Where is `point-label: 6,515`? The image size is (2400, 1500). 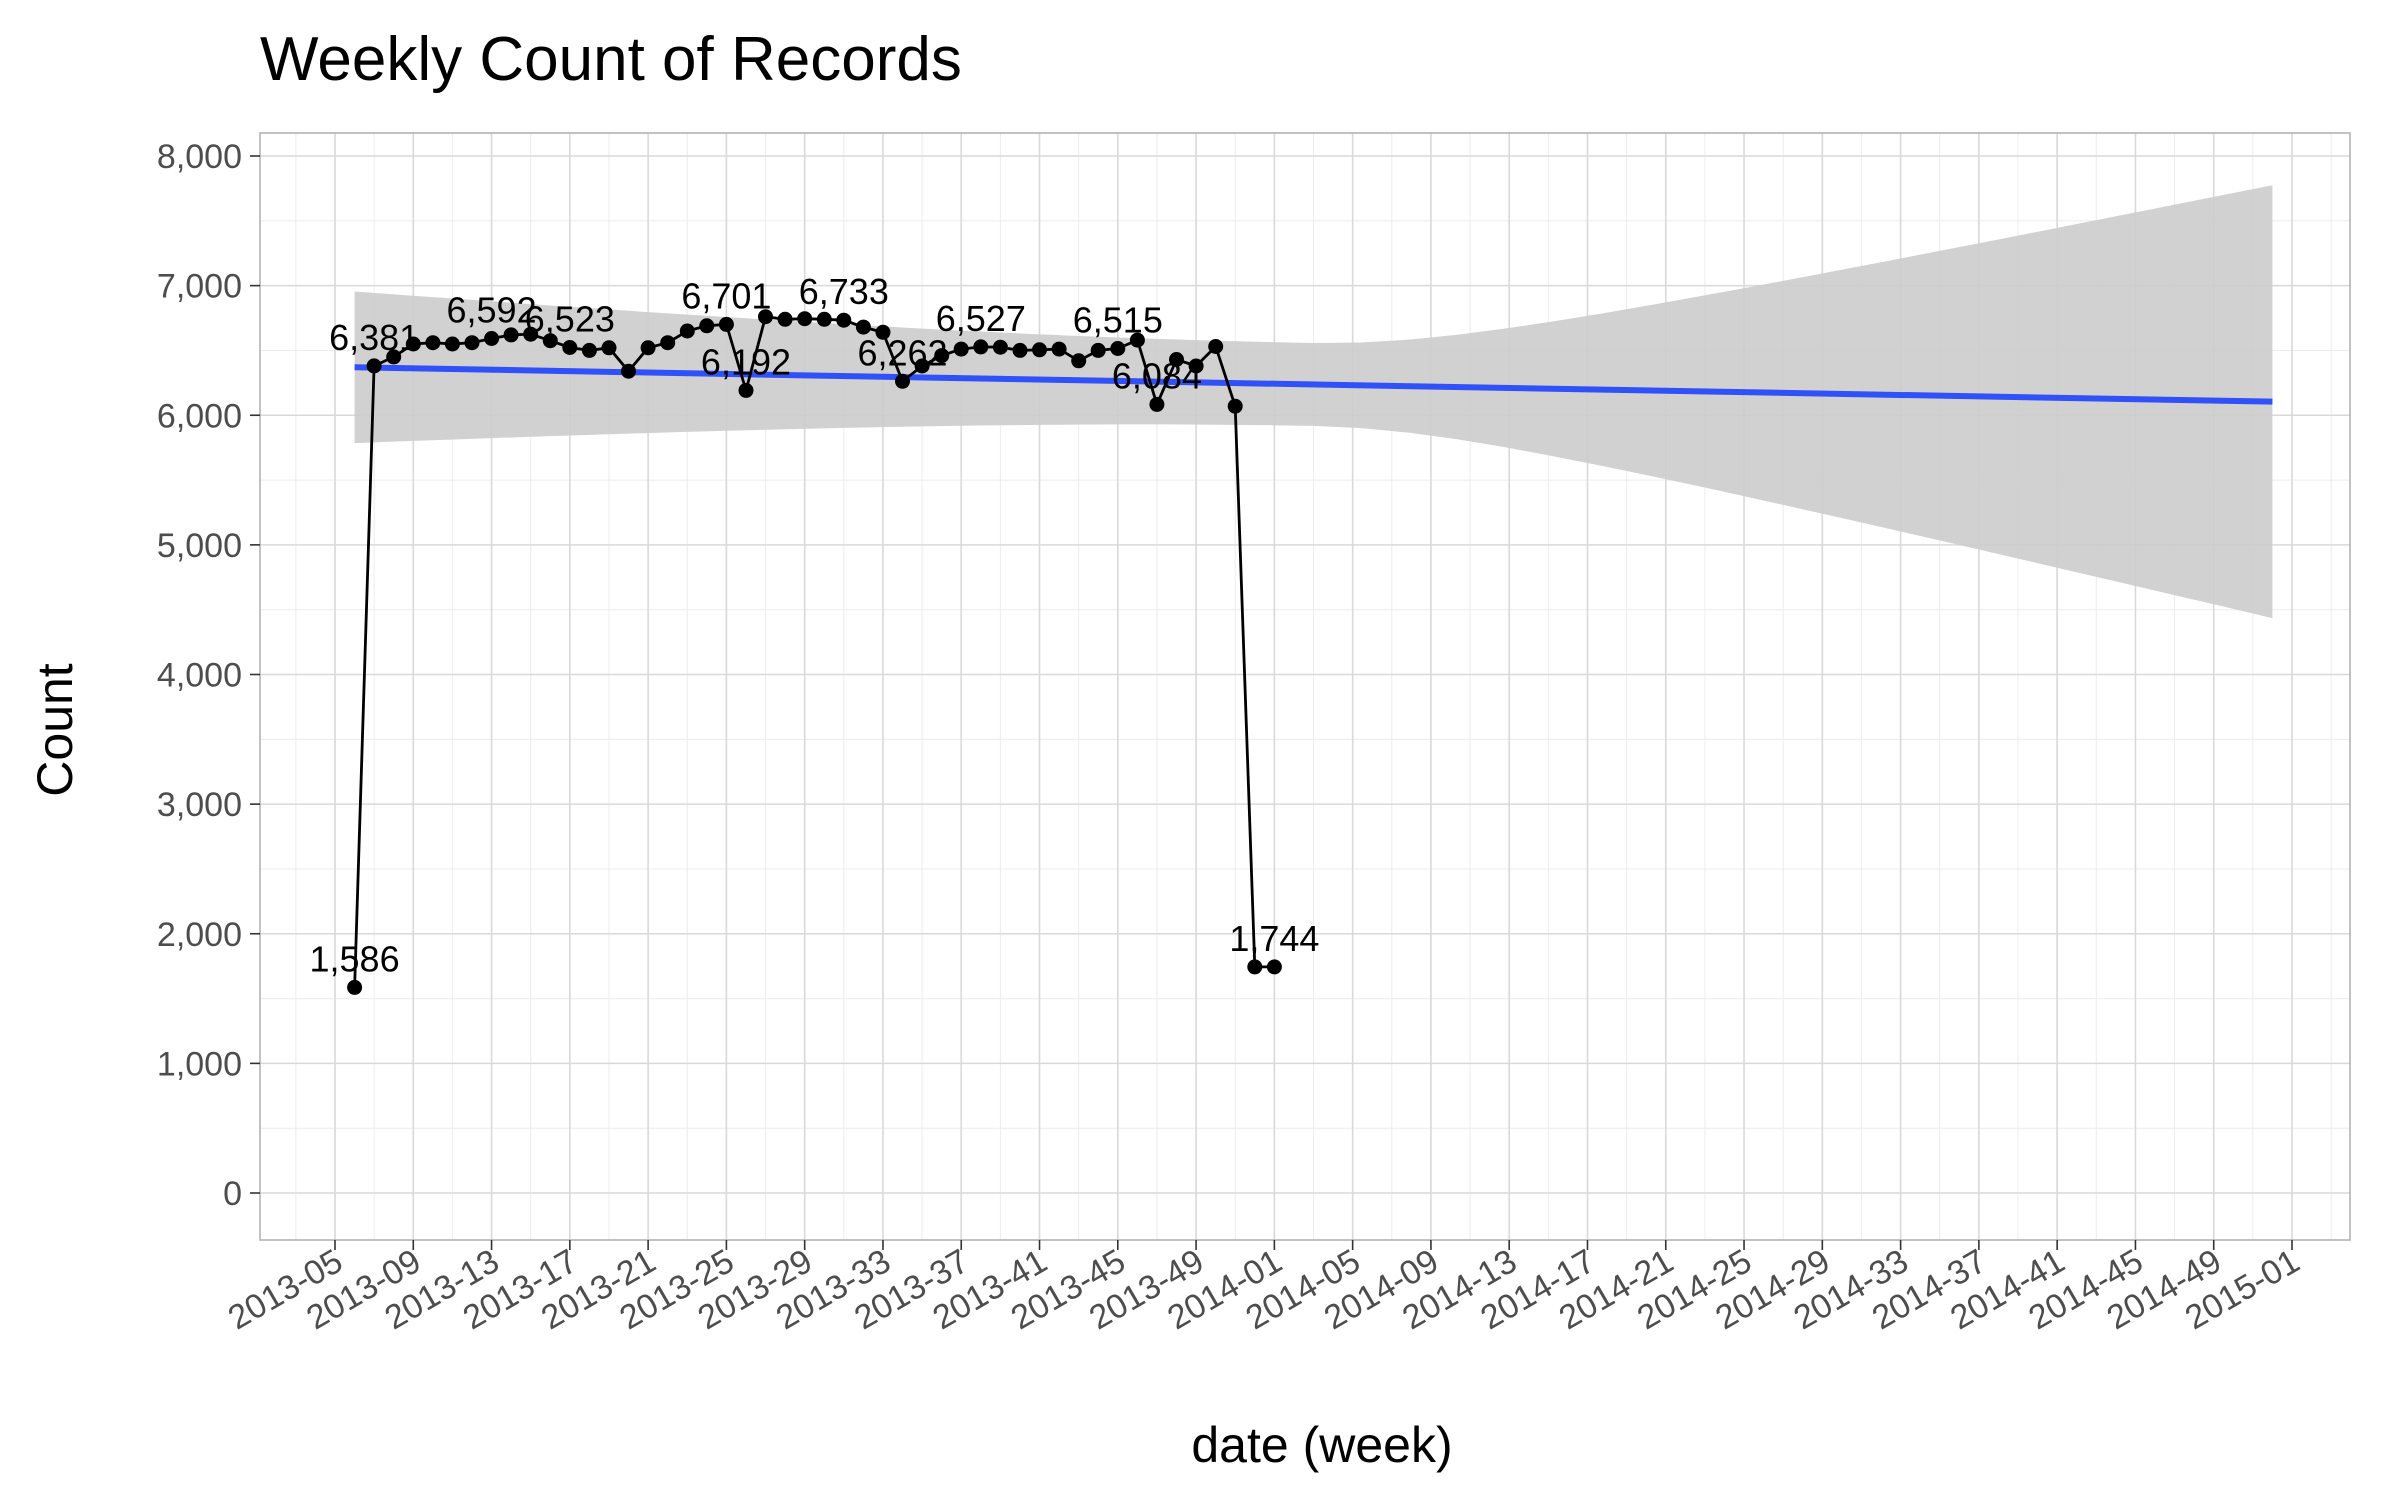 point-label: 6,515 is located at coordinates (1118, 319).